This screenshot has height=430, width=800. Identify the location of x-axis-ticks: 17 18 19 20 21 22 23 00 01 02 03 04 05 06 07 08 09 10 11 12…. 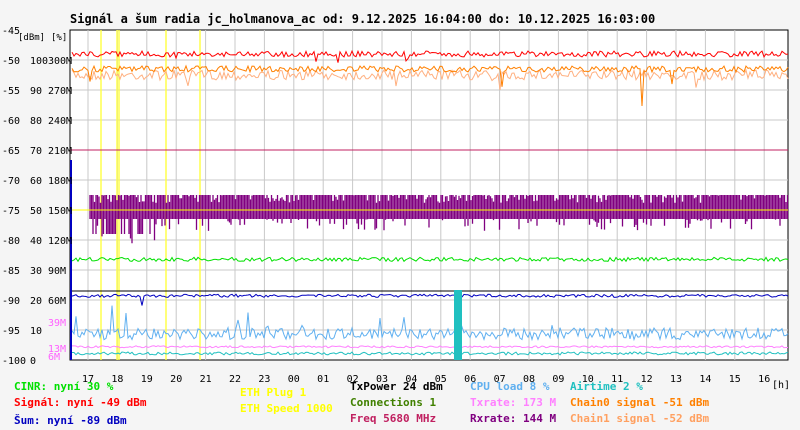
(426, 379).